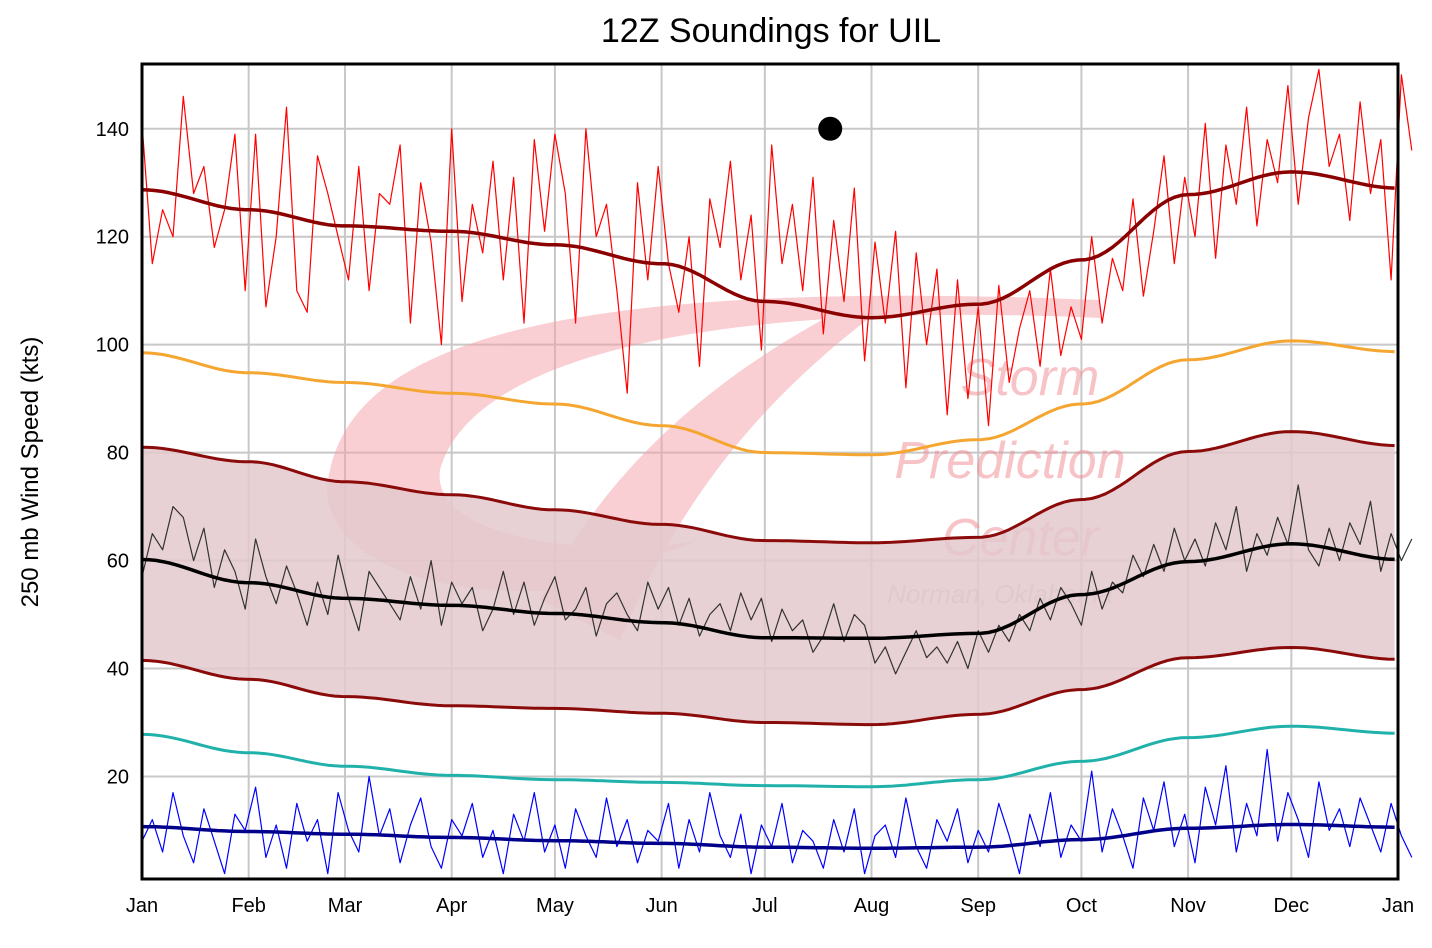 Image resolution: width=1432 pixels, height=948 pixels. I want to click on watermark-text: Storm, so click(1030, 378).